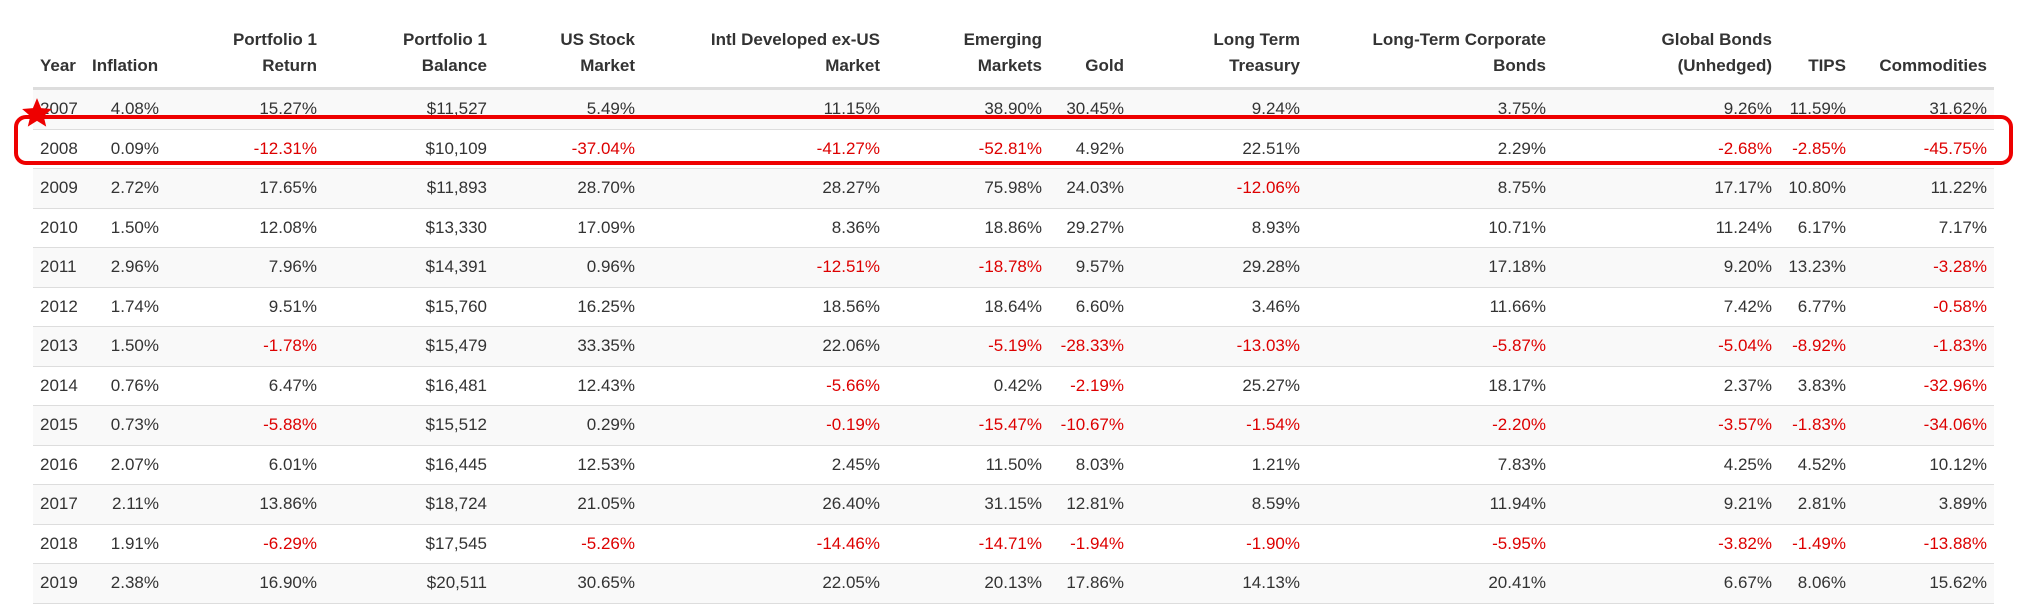 The height and width of the screenshot is (616, 2027). What do you see at coordinates (568, 504) in the screenshot?
I see `cell-us-stock-market: 21.05%` at bounding box center [568, 504].